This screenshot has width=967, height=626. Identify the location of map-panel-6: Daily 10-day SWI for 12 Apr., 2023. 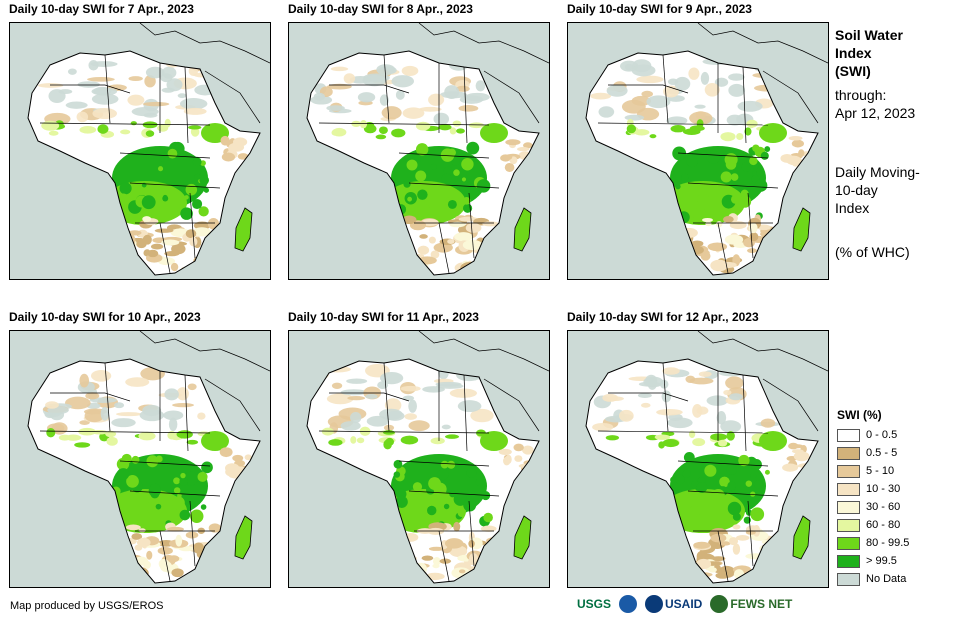
(698, 449).